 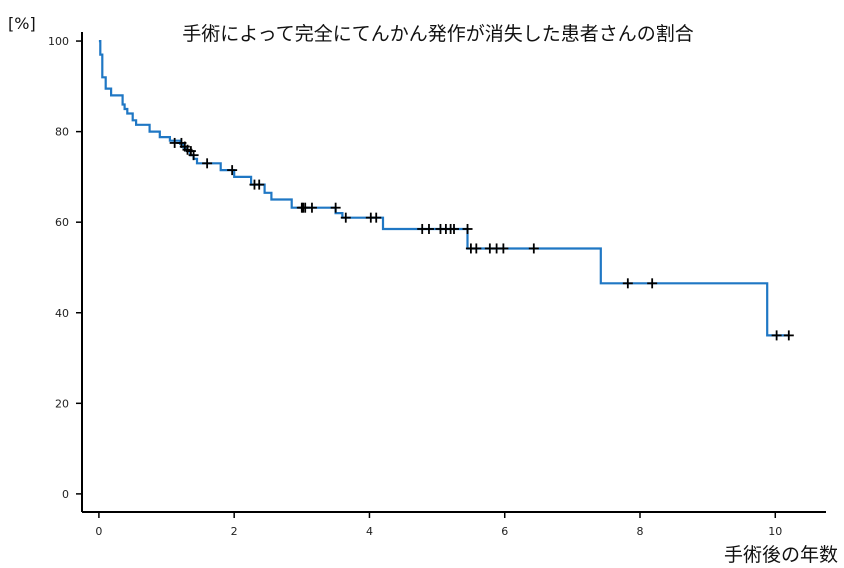 I want to click on x-ticks: 0 2 4 6 8 10, so click(x=438, y=525).